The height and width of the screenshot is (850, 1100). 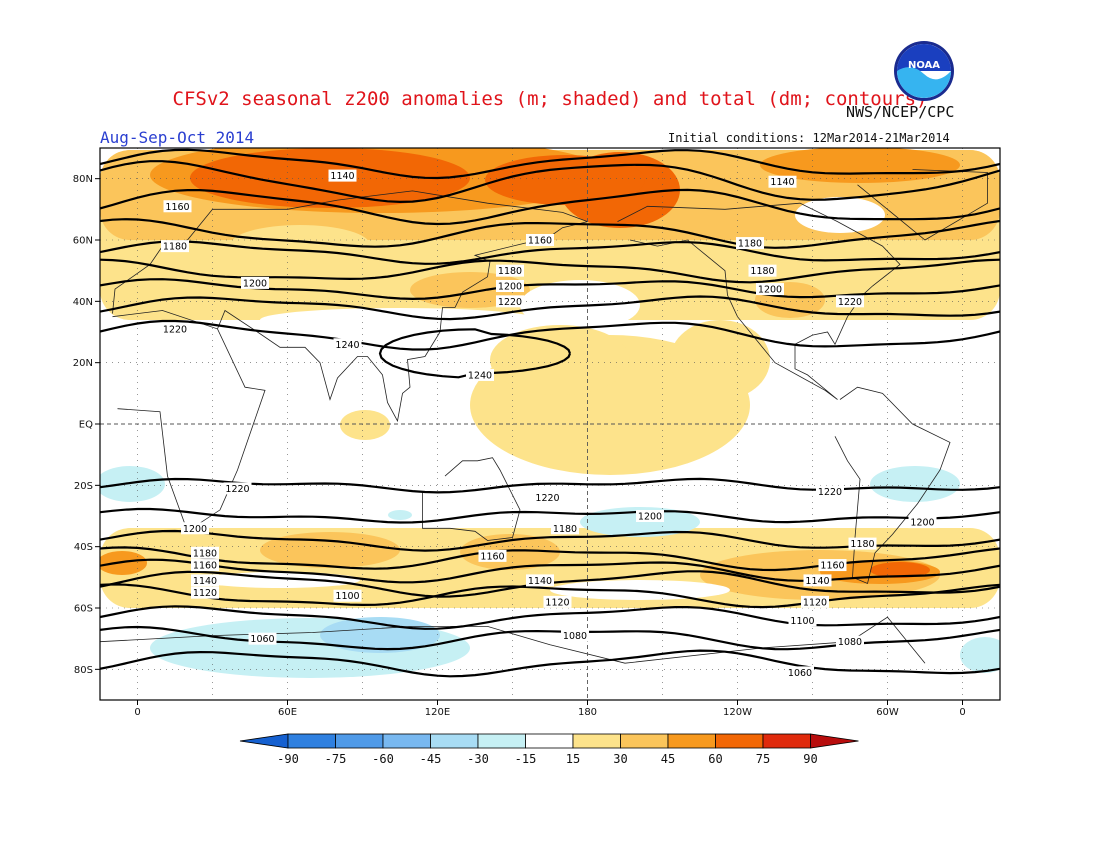 What do you see at coordinates (83, 302) in the screenshot?
I see `lat-tick-label: 40N` at bounding box center [83, 302].